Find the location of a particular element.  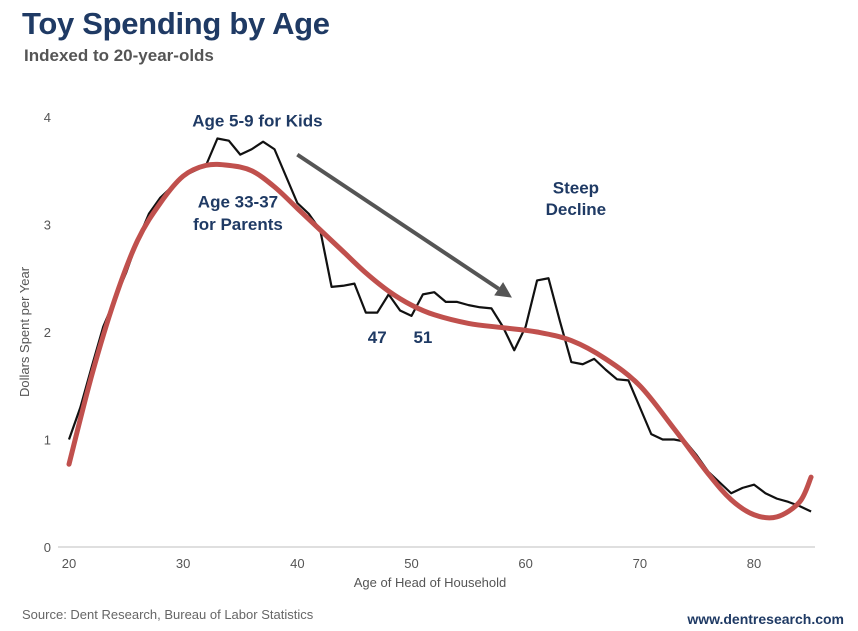

y-tick-label: 0 is located at coordinates (47, 547).